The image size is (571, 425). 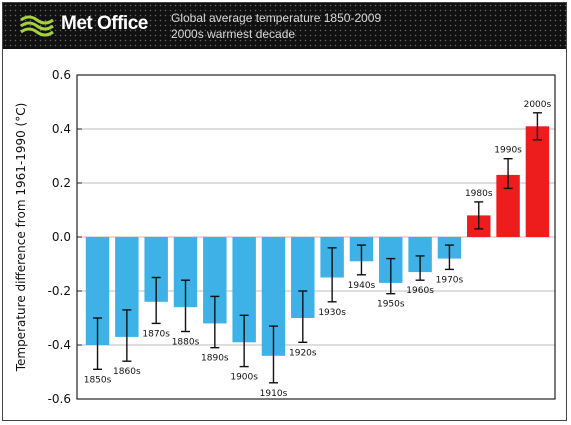 I want to click on decade-label: 1910s, so click(x=274, y=394).